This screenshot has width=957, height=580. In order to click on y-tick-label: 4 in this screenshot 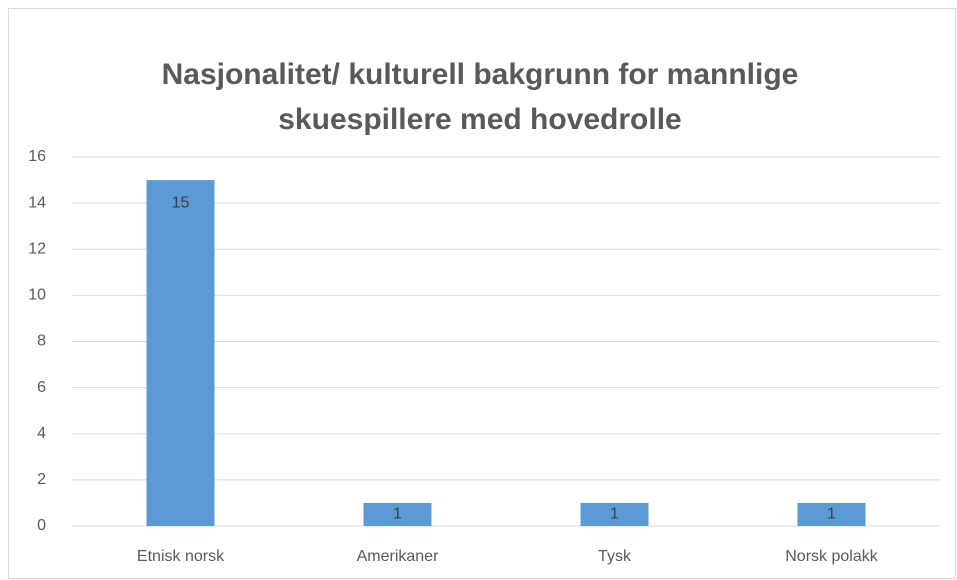, I will do `click(41, 433)`.